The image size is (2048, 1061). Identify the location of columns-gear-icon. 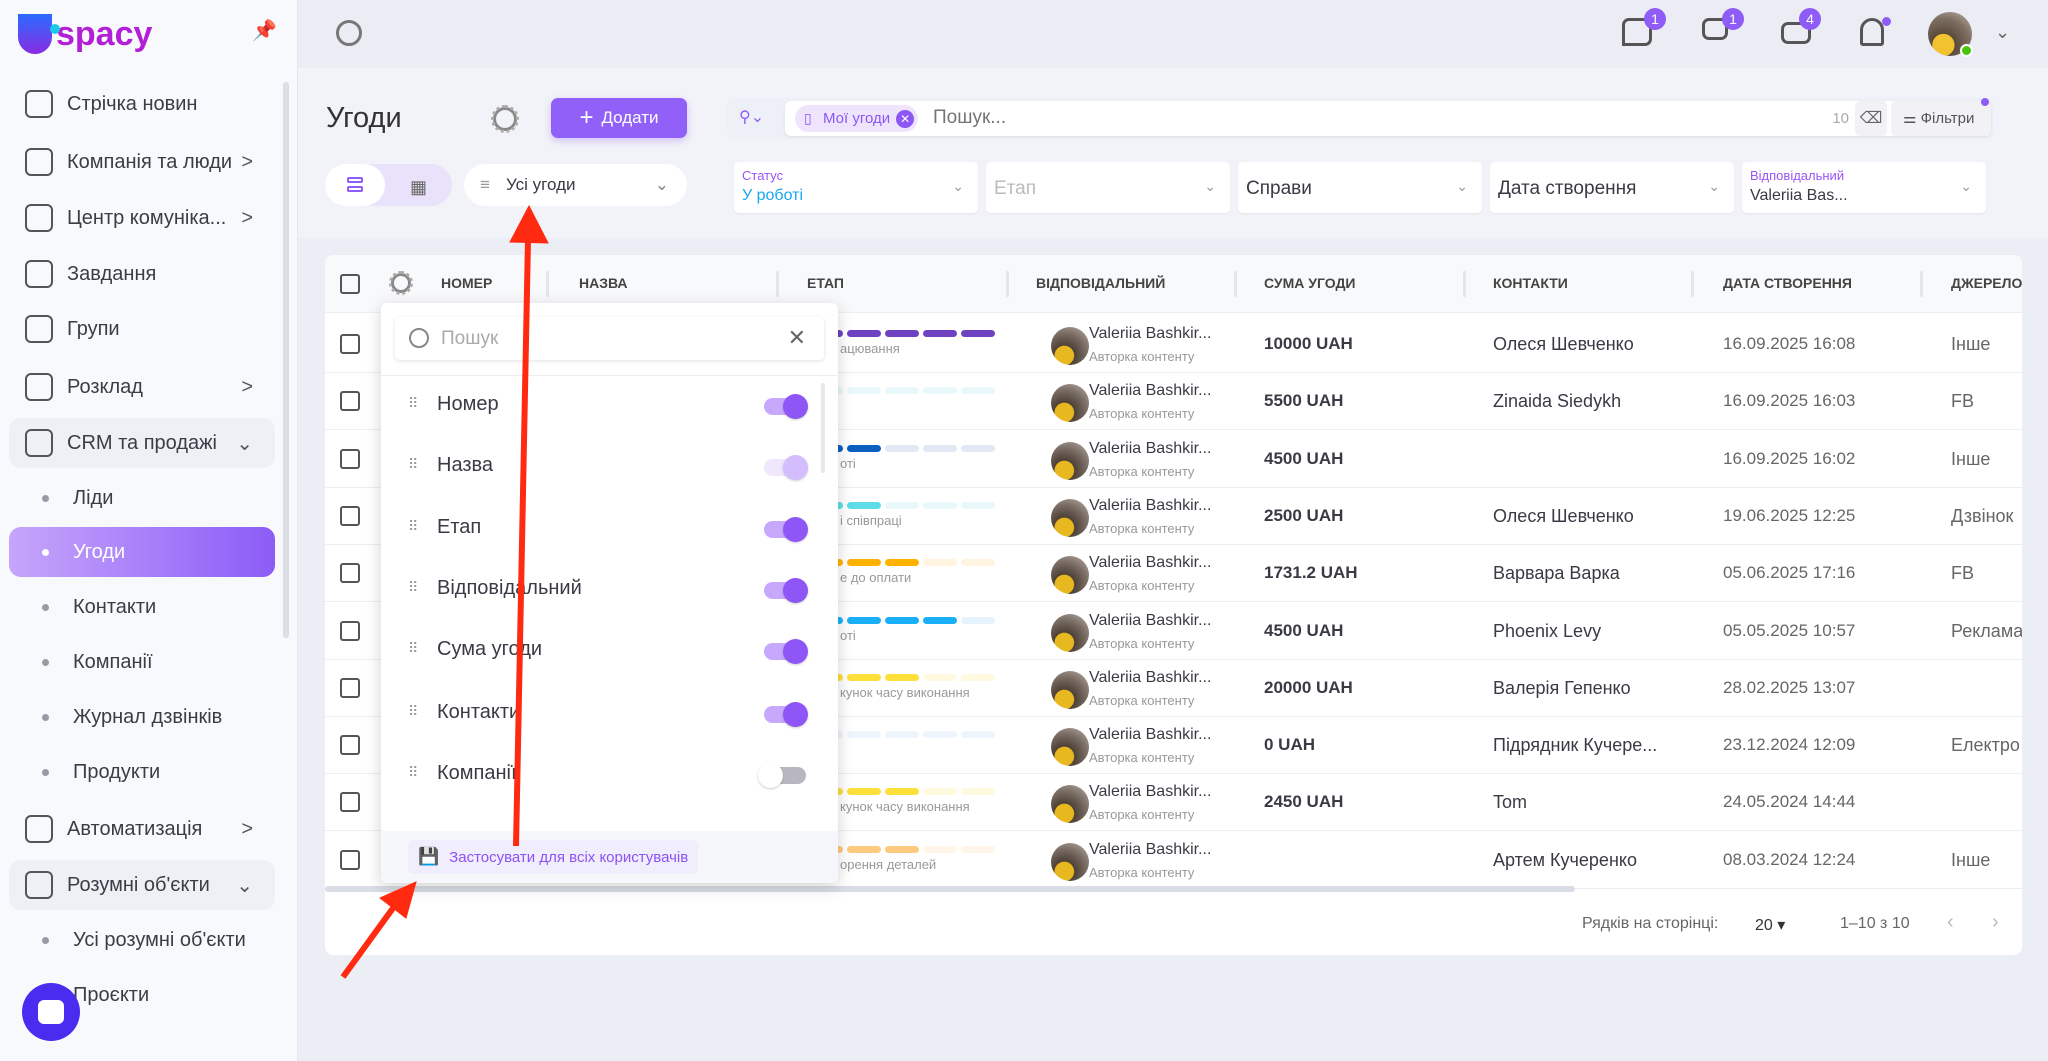
(401, 283).